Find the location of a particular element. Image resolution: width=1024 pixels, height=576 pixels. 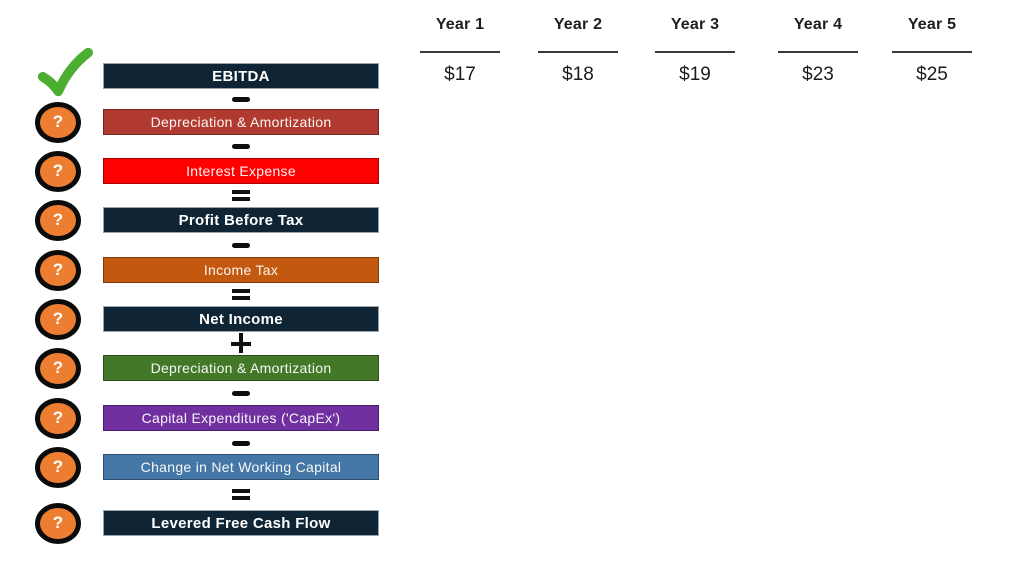

flow-bar-depreciation-amortization-1: Depreciation & Amortization is located at coordinates (241, 122).